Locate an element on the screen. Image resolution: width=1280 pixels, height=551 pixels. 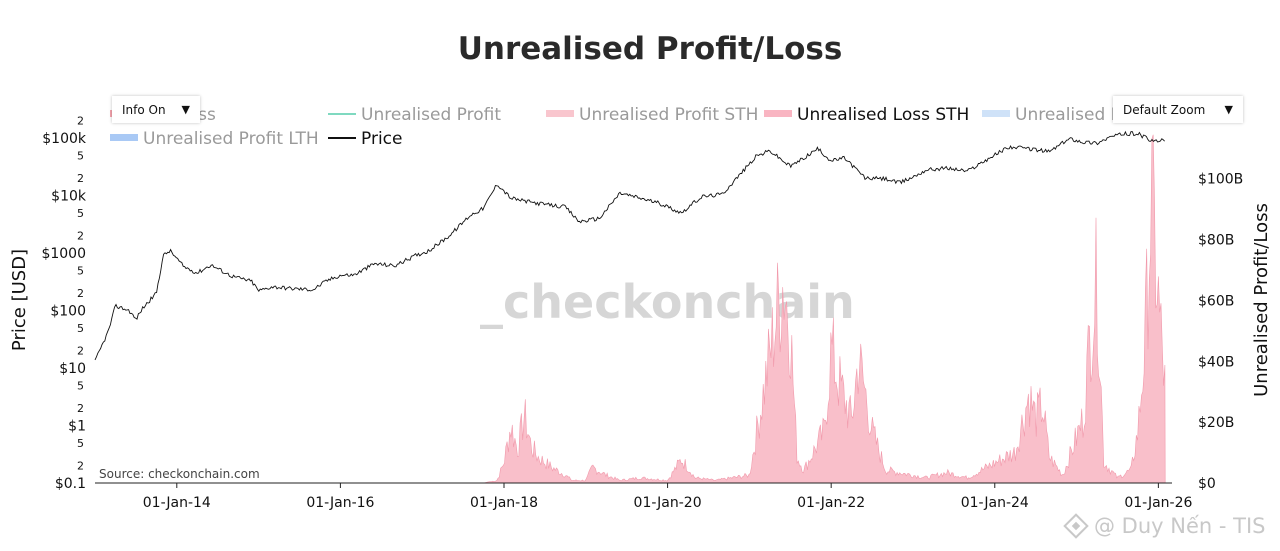
chart-title: Unrealised Profit/Loss is located at coordinates (650, 49).